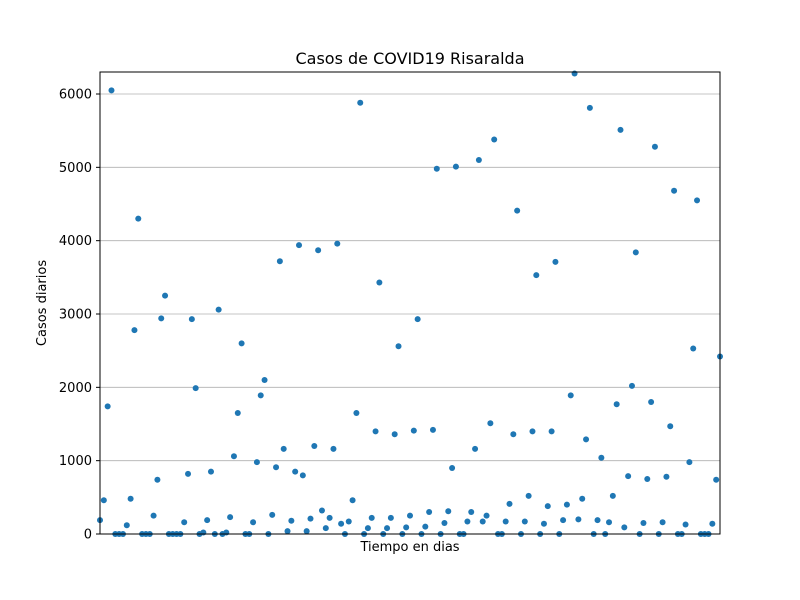 Image resolution: width=800 pixels, height=600 pixels. I want to click on y-axis-ticks: 0 1000 2000 3000 4000 5000 6000, so click(79, 315).